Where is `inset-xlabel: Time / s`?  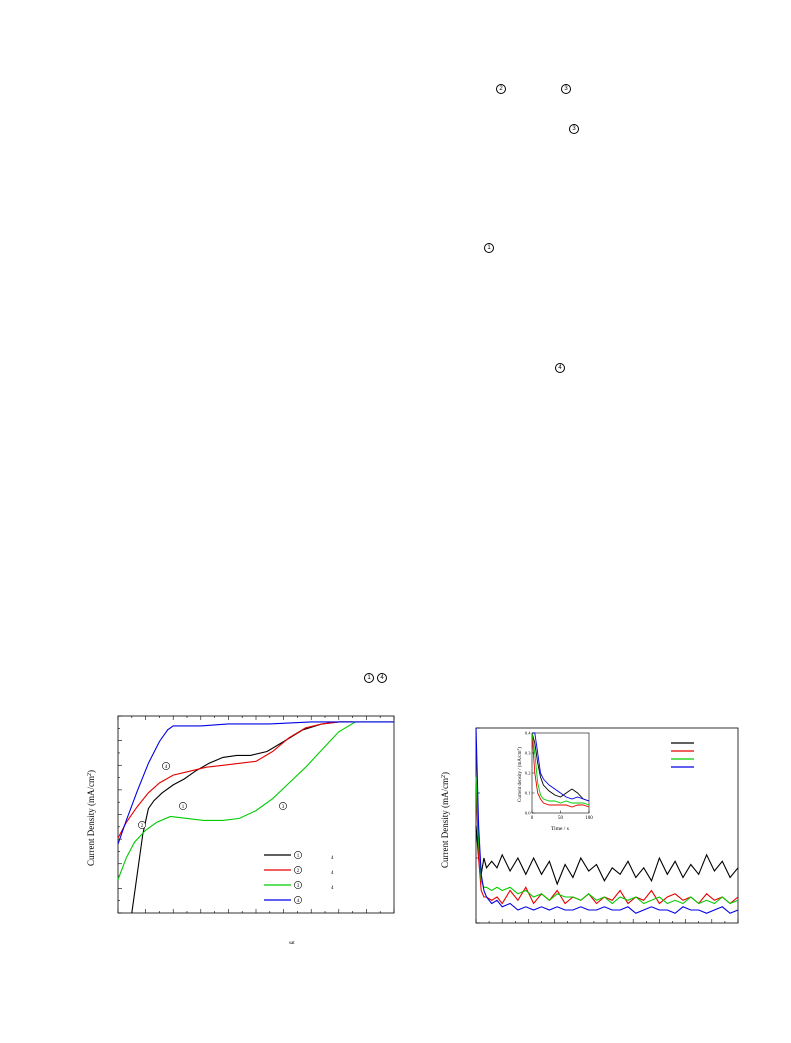 inset-xlabel: Time / s is located at coordinates (560, 829).